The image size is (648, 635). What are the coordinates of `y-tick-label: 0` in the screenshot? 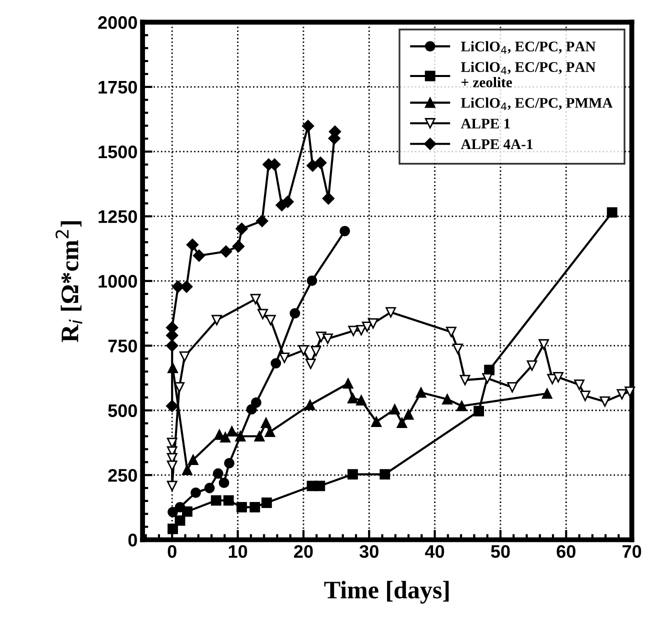 It's located at (132, 540).